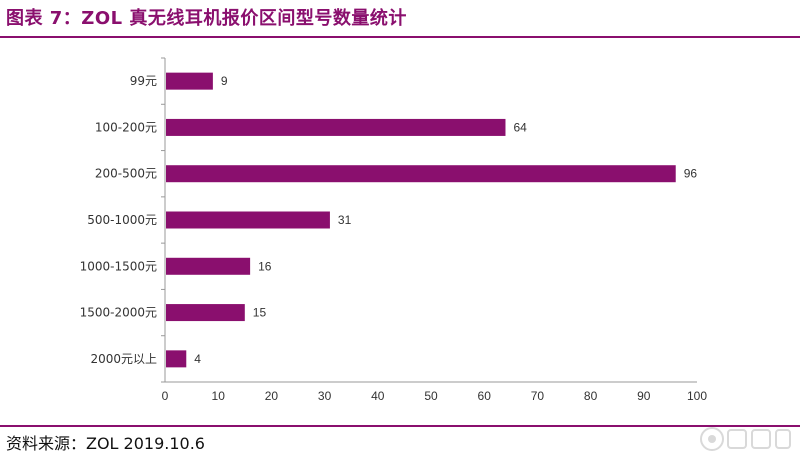 This screenshot has height=460, width=800. I want to click on data-label: 4, so click(197, 359).